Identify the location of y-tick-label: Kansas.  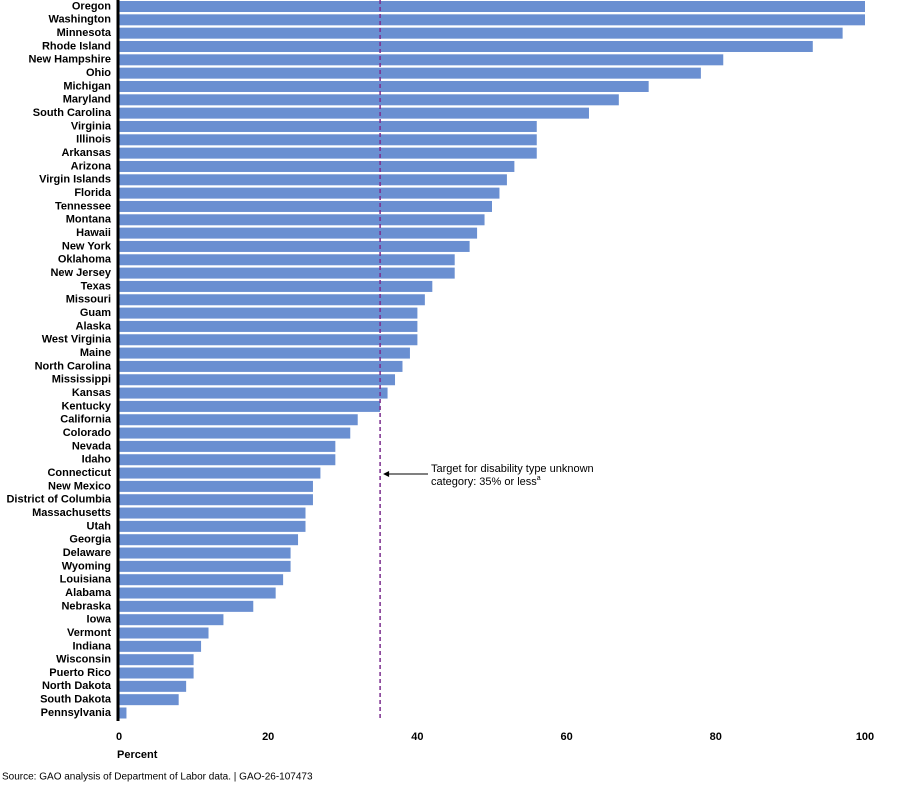
(91, 393).